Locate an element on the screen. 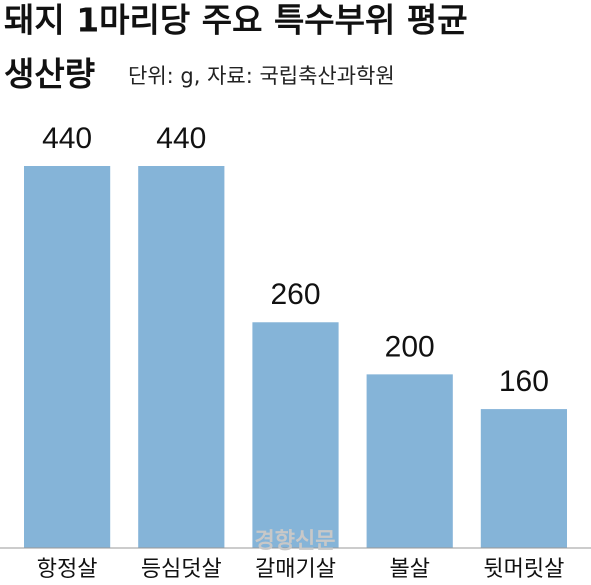 This screenshot has height=585, width=591. chart-title: 생산량 is located at coordinates (49, 74).